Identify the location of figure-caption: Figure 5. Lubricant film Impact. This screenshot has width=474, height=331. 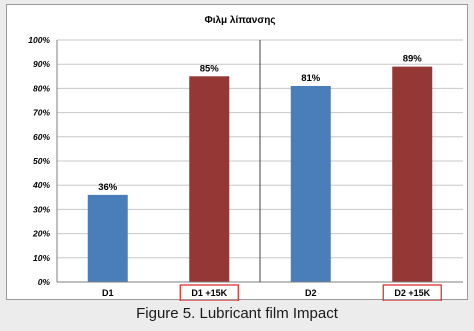
(237, 313).